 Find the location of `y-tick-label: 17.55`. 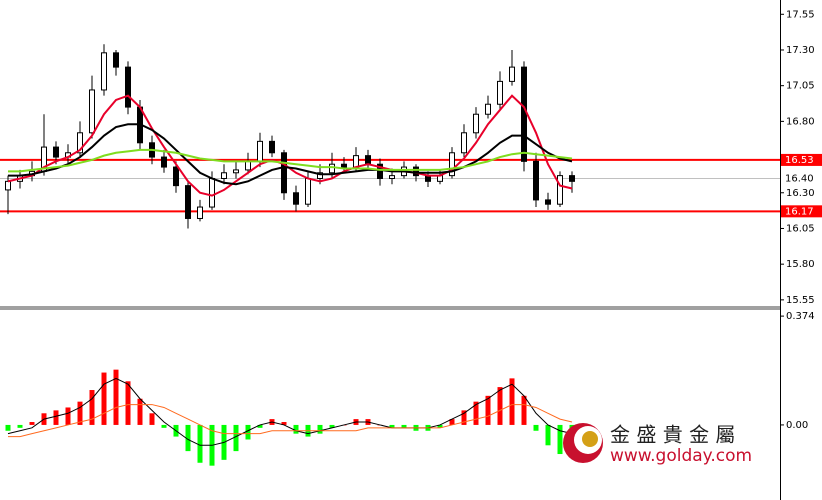

y-tick-label: 17.55 is located at coordinates (800, 14).